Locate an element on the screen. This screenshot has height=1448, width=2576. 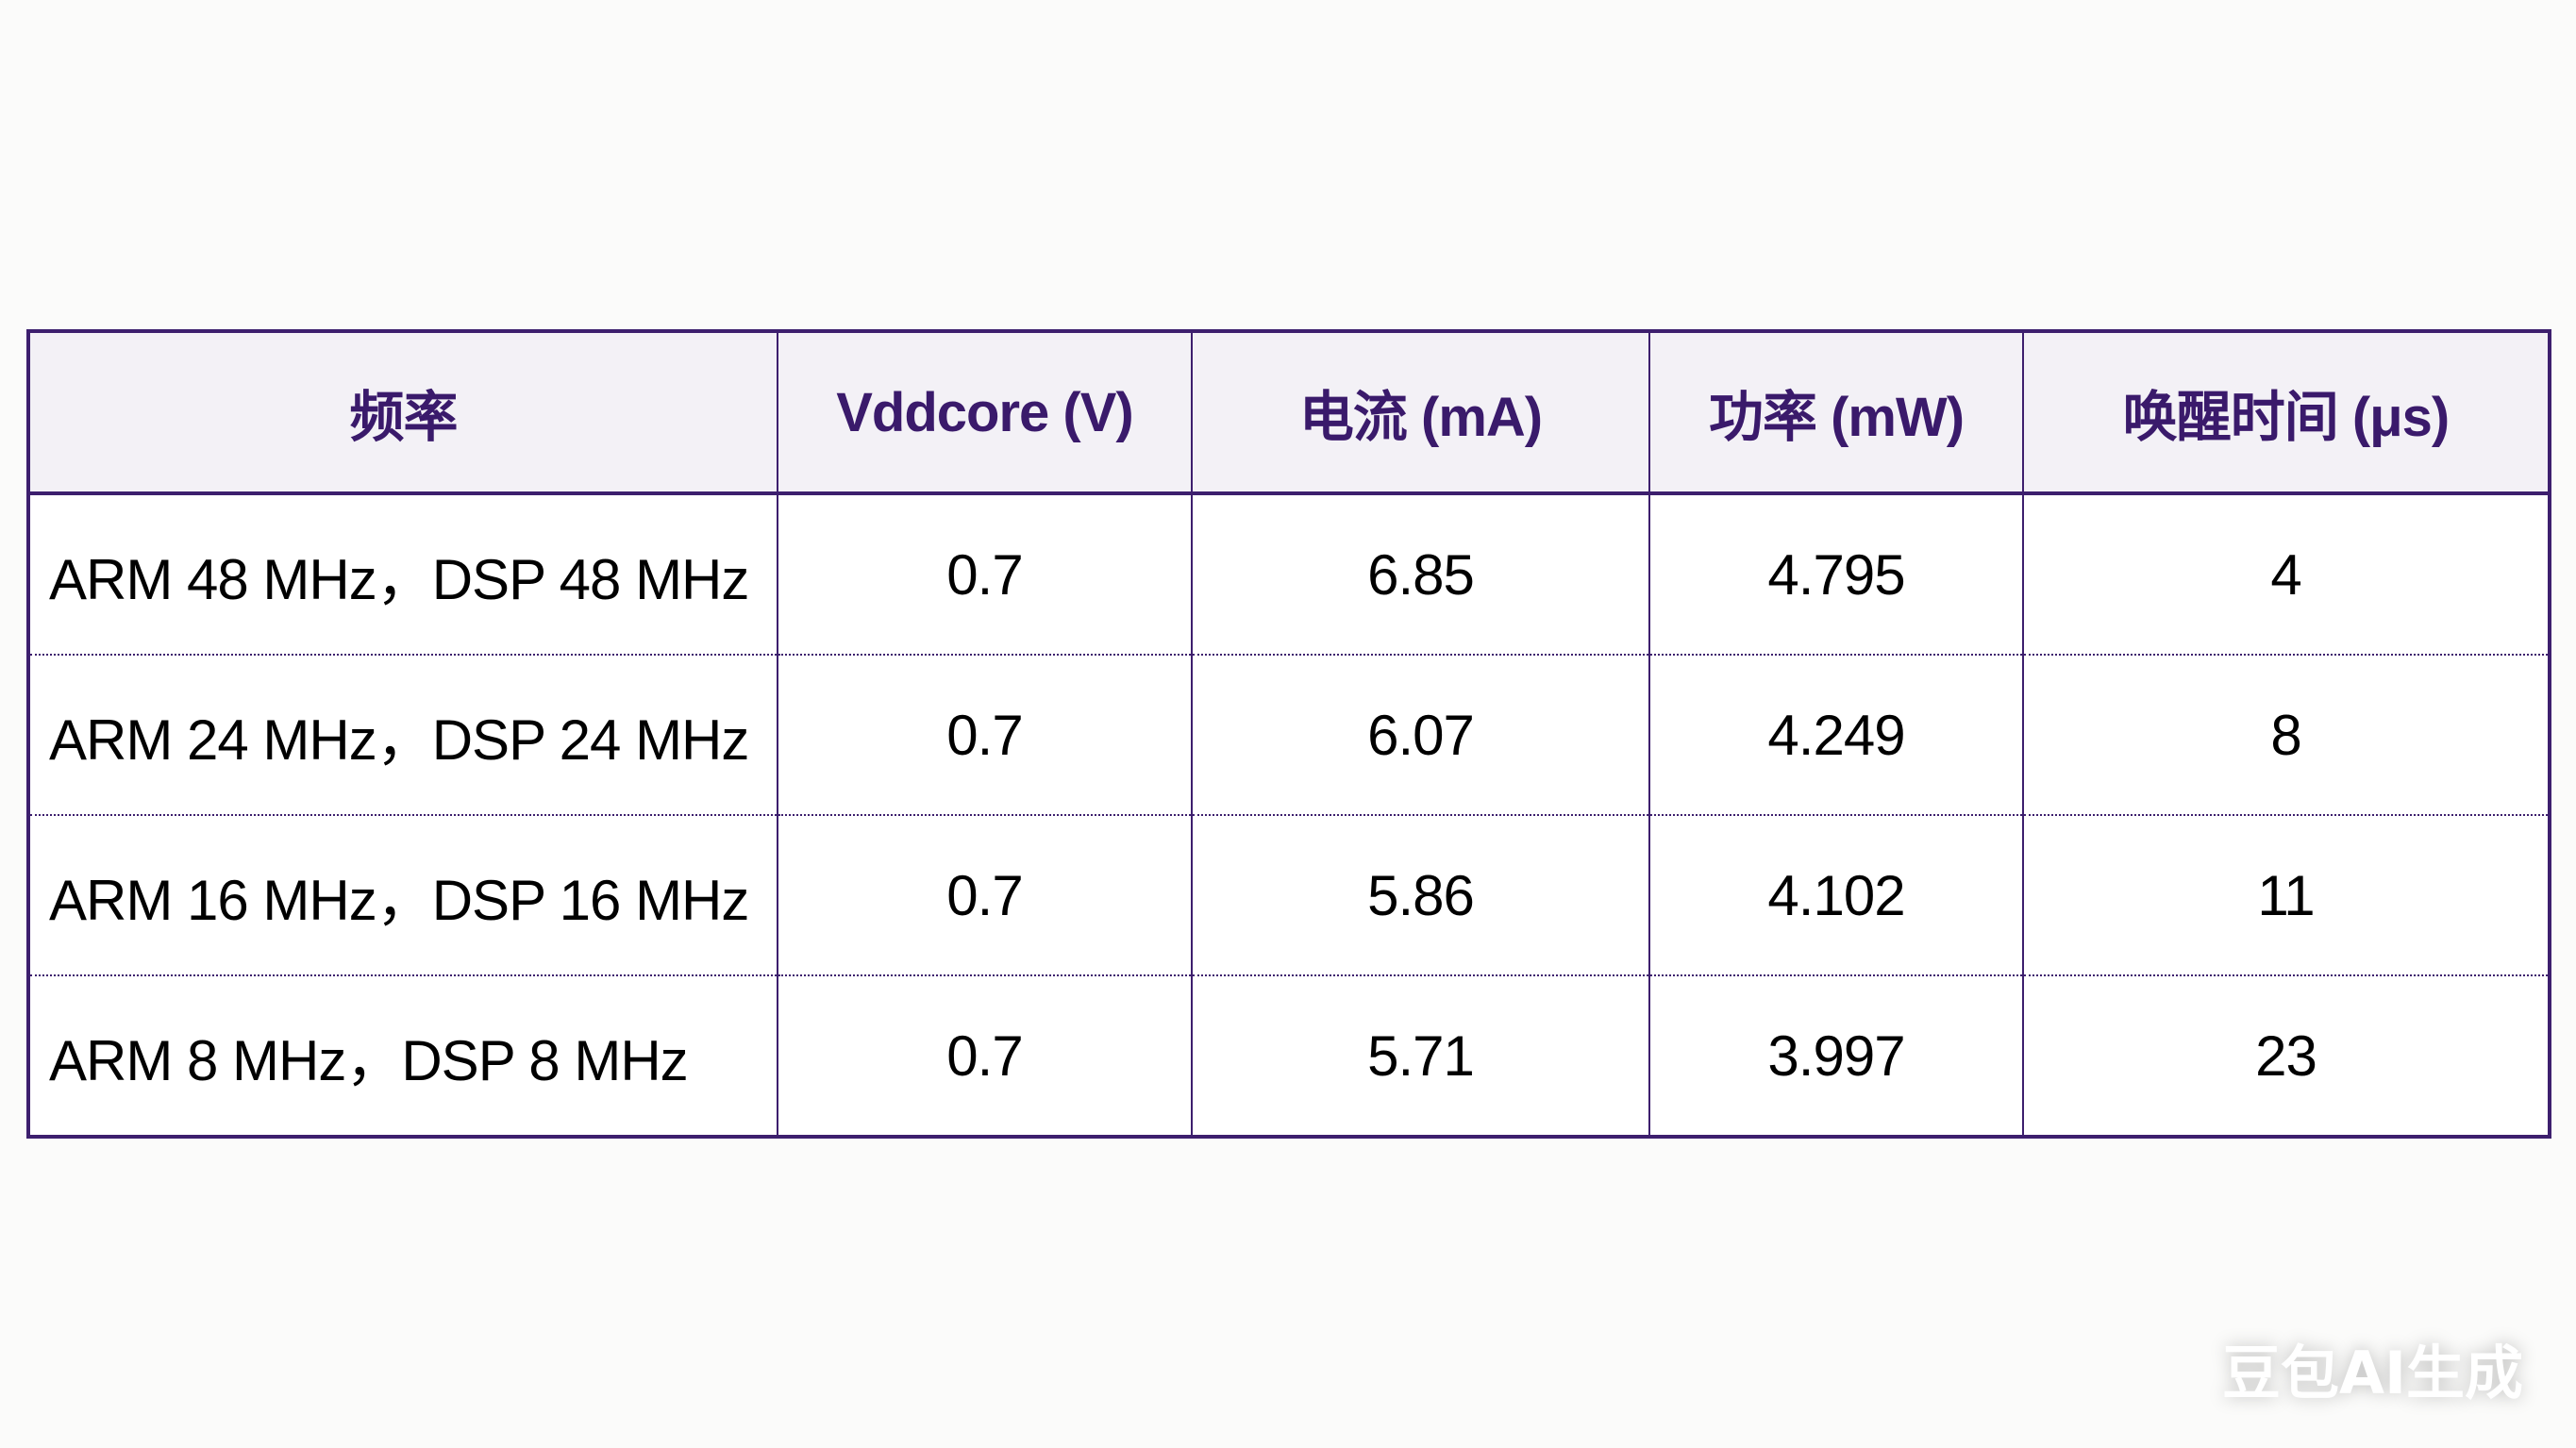
cell-current: 6.85 is located at coordinates (1420, 573).